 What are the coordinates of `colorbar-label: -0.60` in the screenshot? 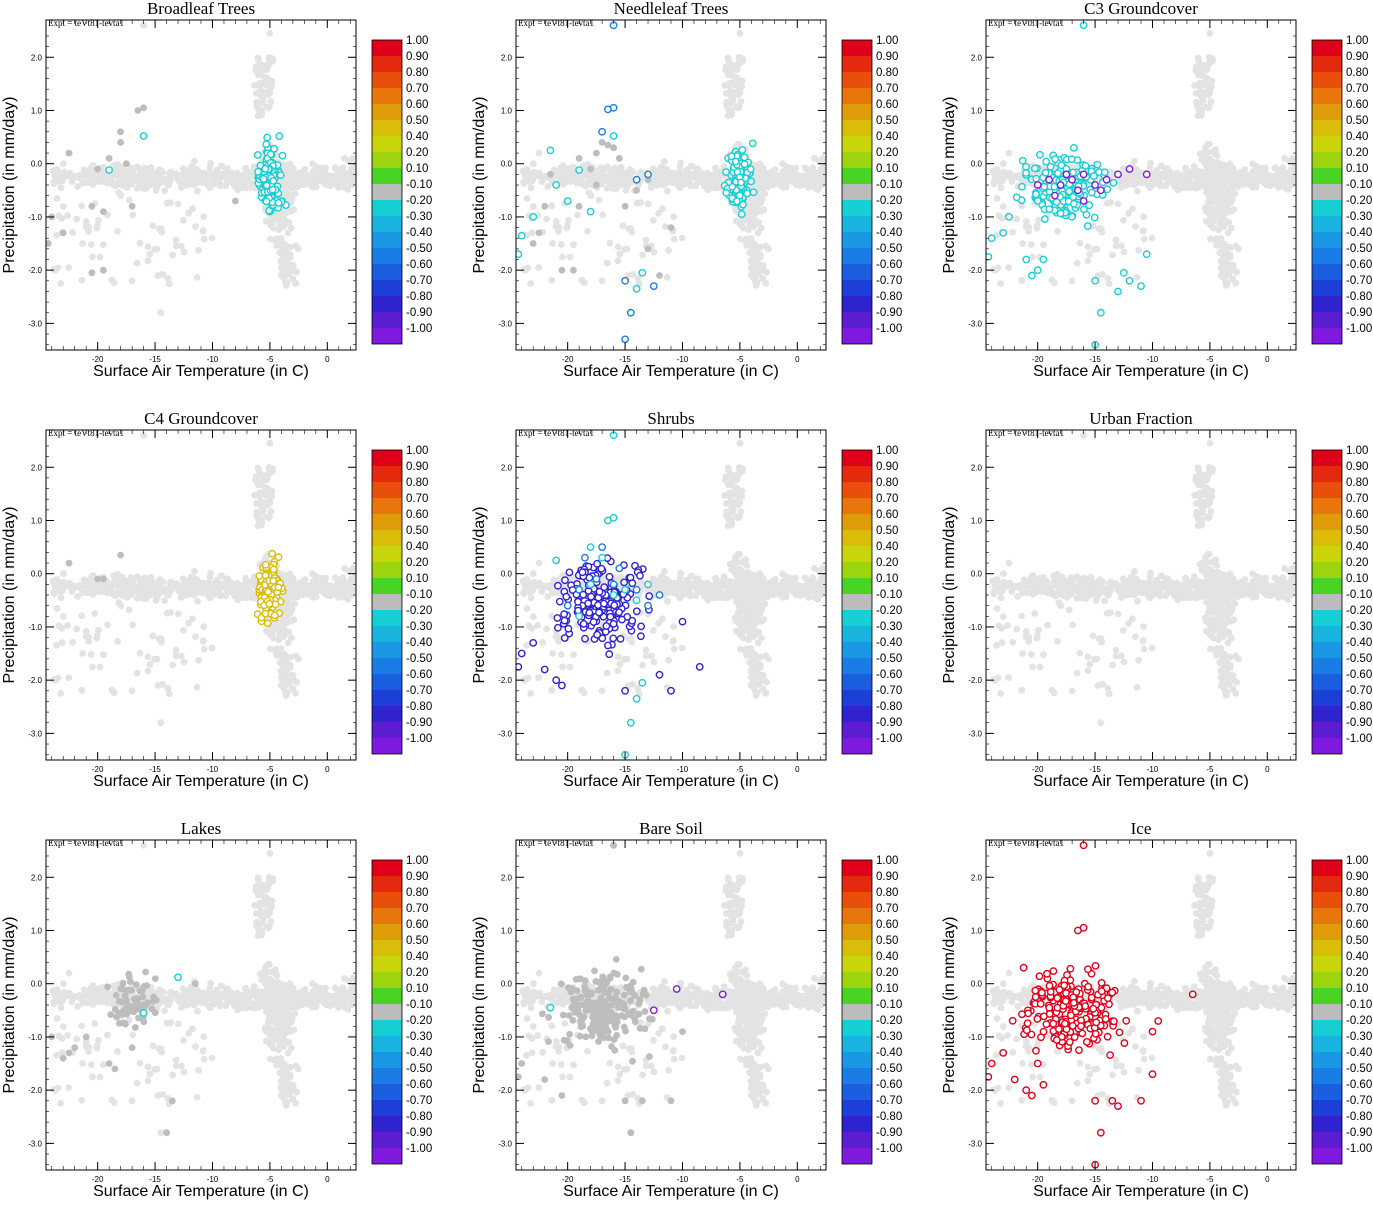 It's located at (1359, 265).